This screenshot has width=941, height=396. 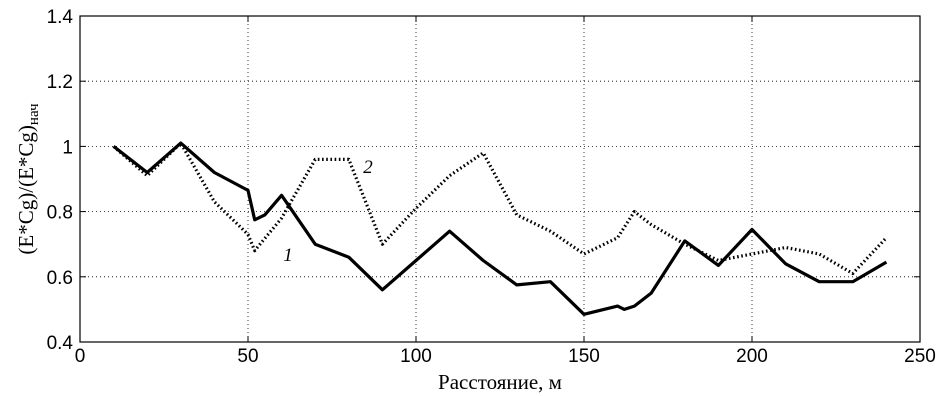 I want to click on y-tick-label: 0.4, so click(x=60, y=343).